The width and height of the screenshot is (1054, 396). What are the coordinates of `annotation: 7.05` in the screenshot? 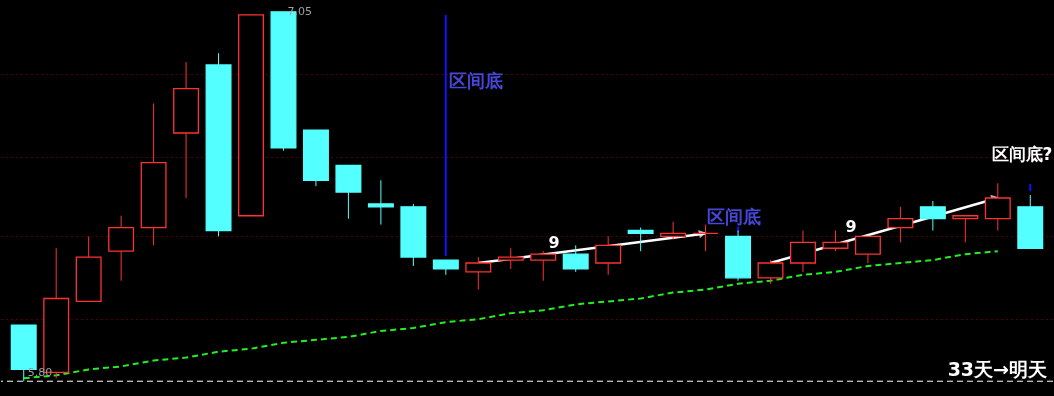 It's located at (299, 11).